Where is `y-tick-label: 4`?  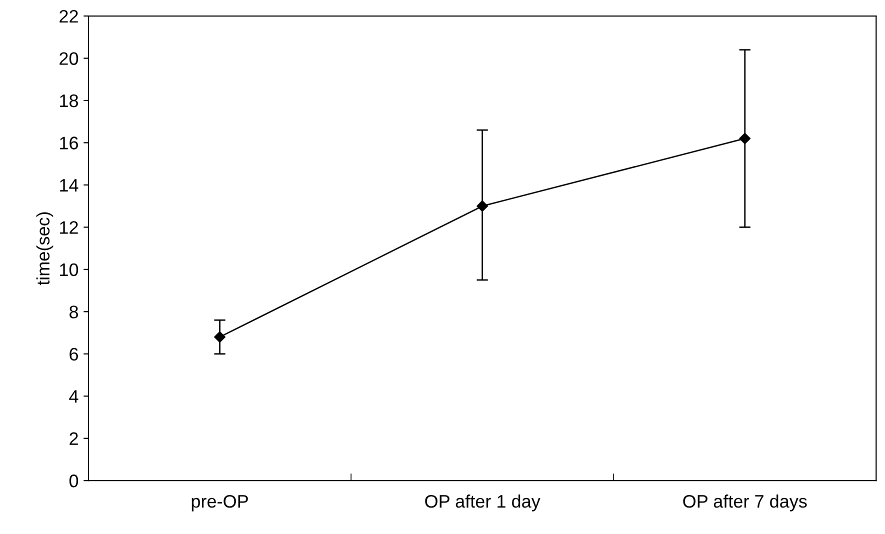
y-tick-label: 4 is located at coordinates (73, 396).